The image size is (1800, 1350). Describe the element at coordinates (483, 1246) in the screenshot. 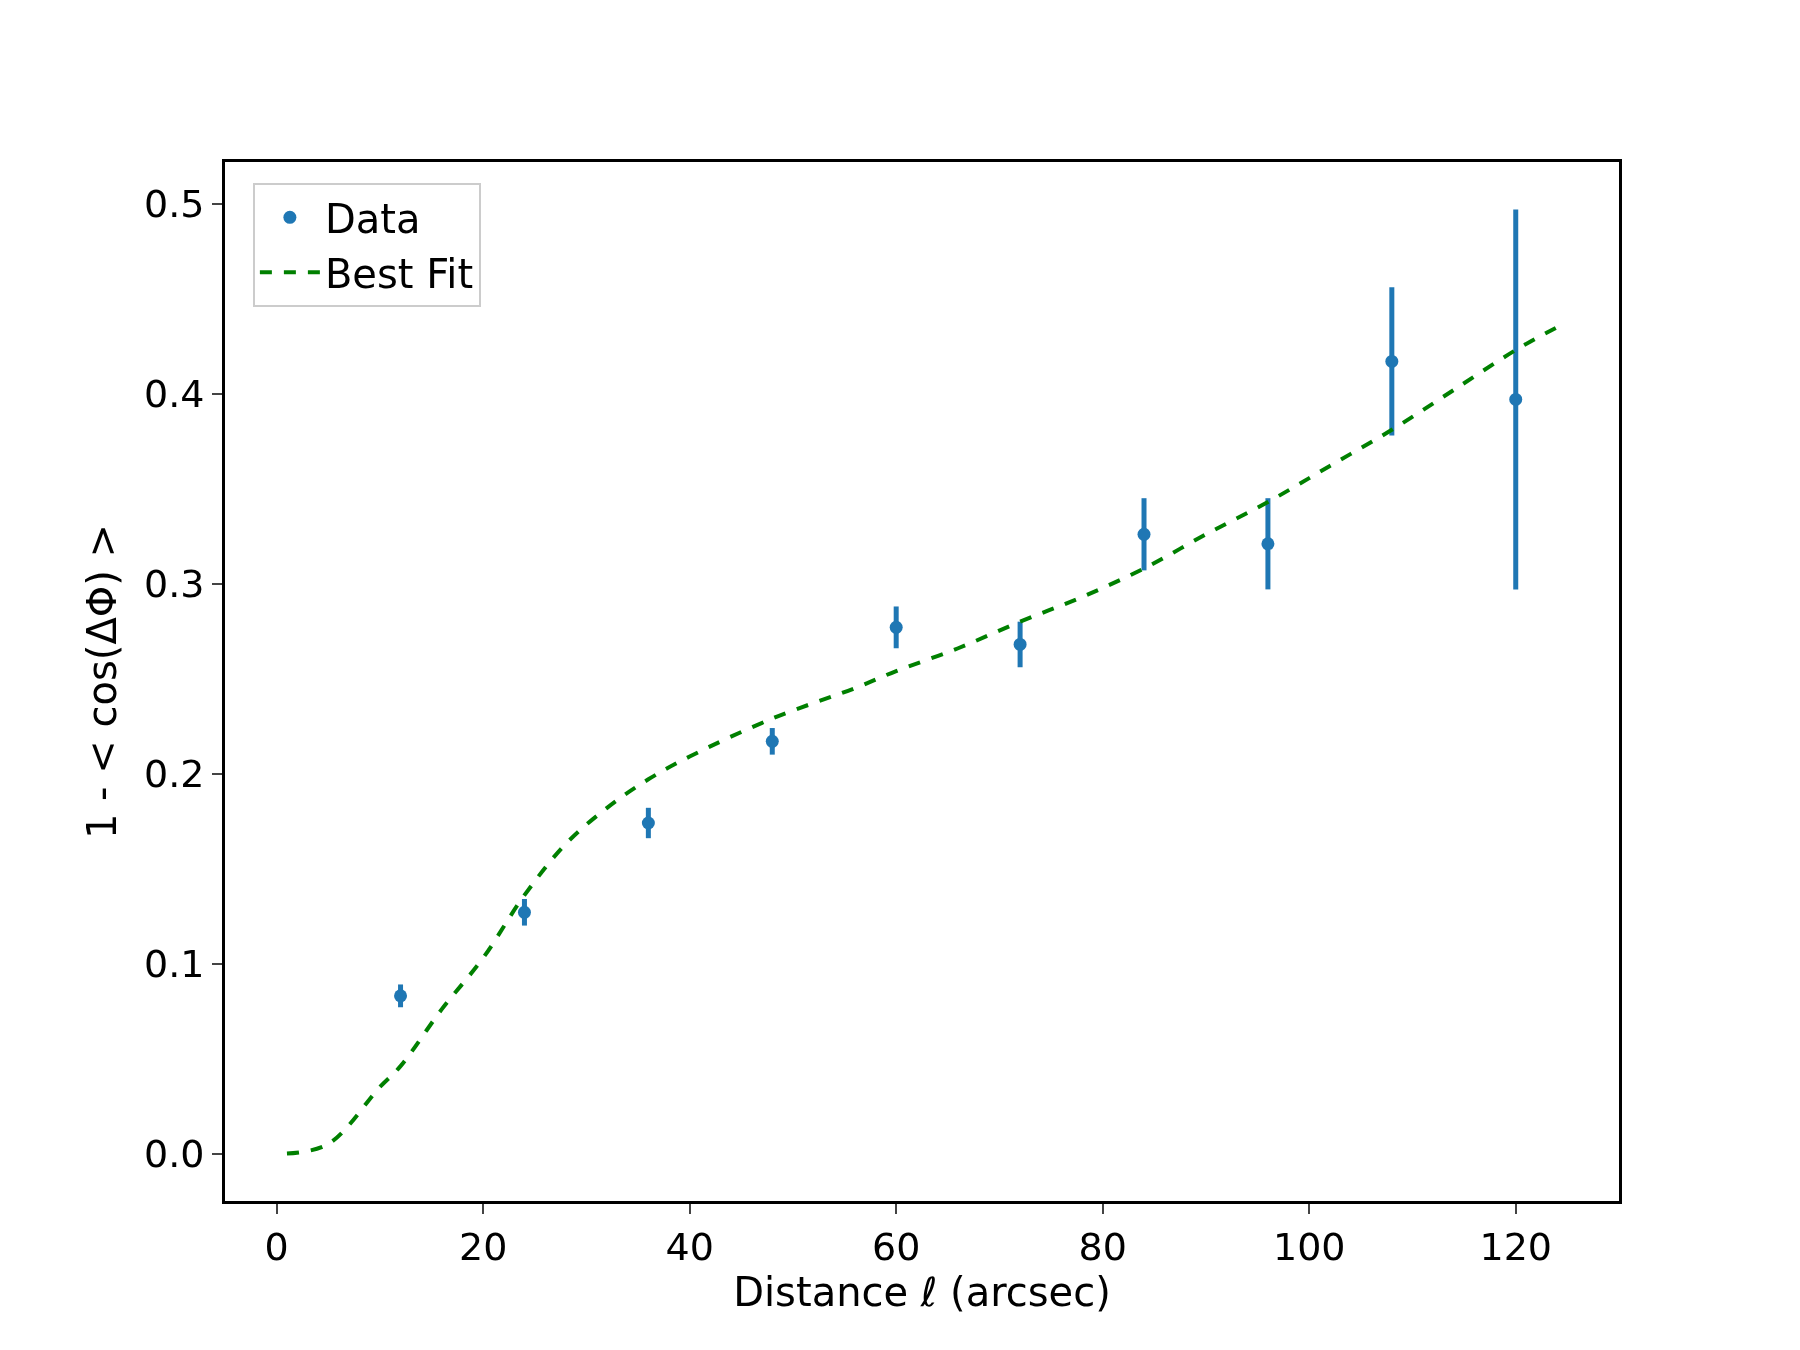

I see `x-tick-label: 20` at that location.